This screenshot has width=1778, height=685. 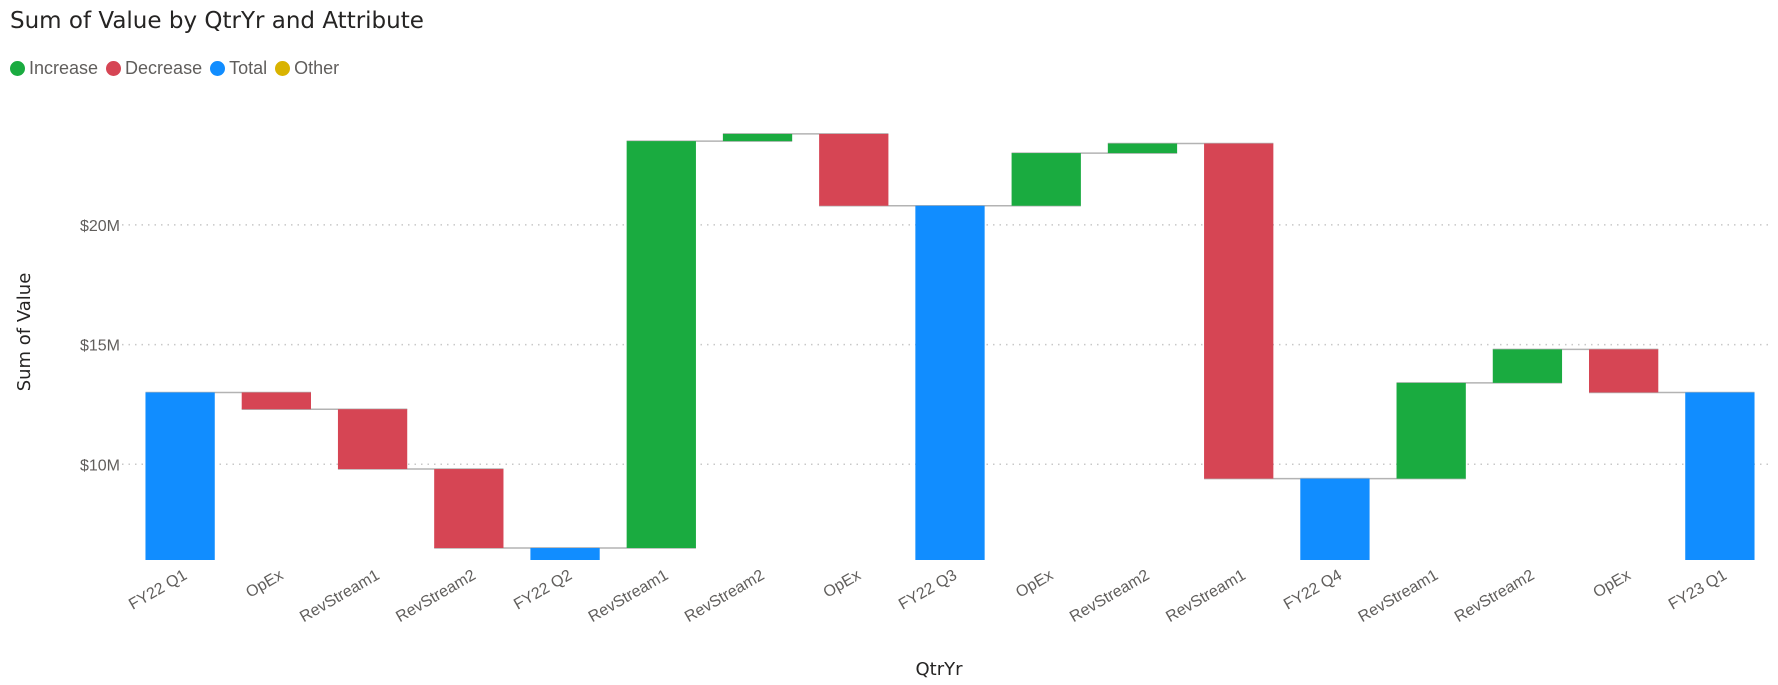 What do you see at coordinates (248, 68) in the screenshot?
I see `legend-label-total: Total` at bounding box center [248, 68].